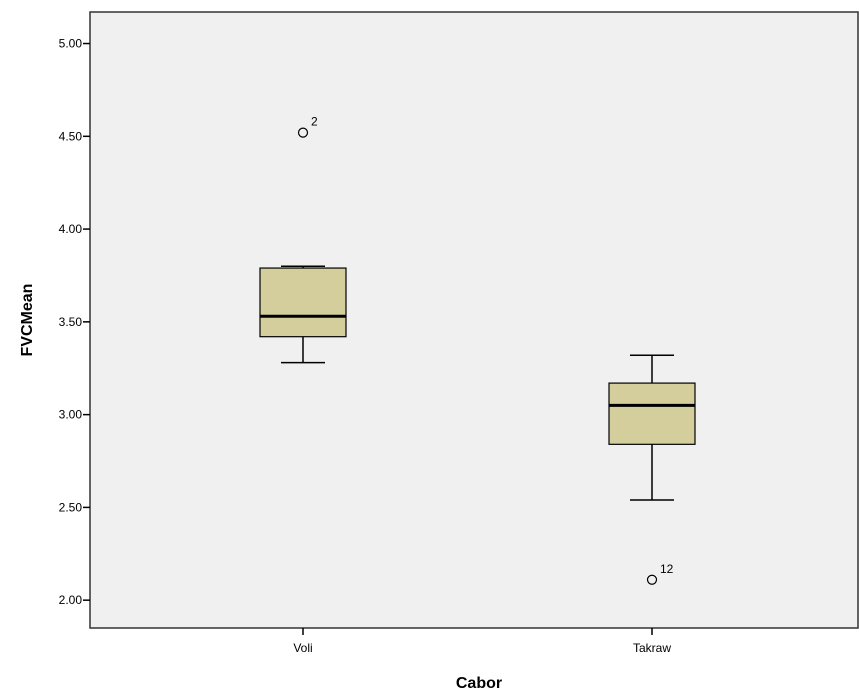  Describe the element at coordinates (314, 122) in the screenshot. I see `outlier-label: 2` at that location.